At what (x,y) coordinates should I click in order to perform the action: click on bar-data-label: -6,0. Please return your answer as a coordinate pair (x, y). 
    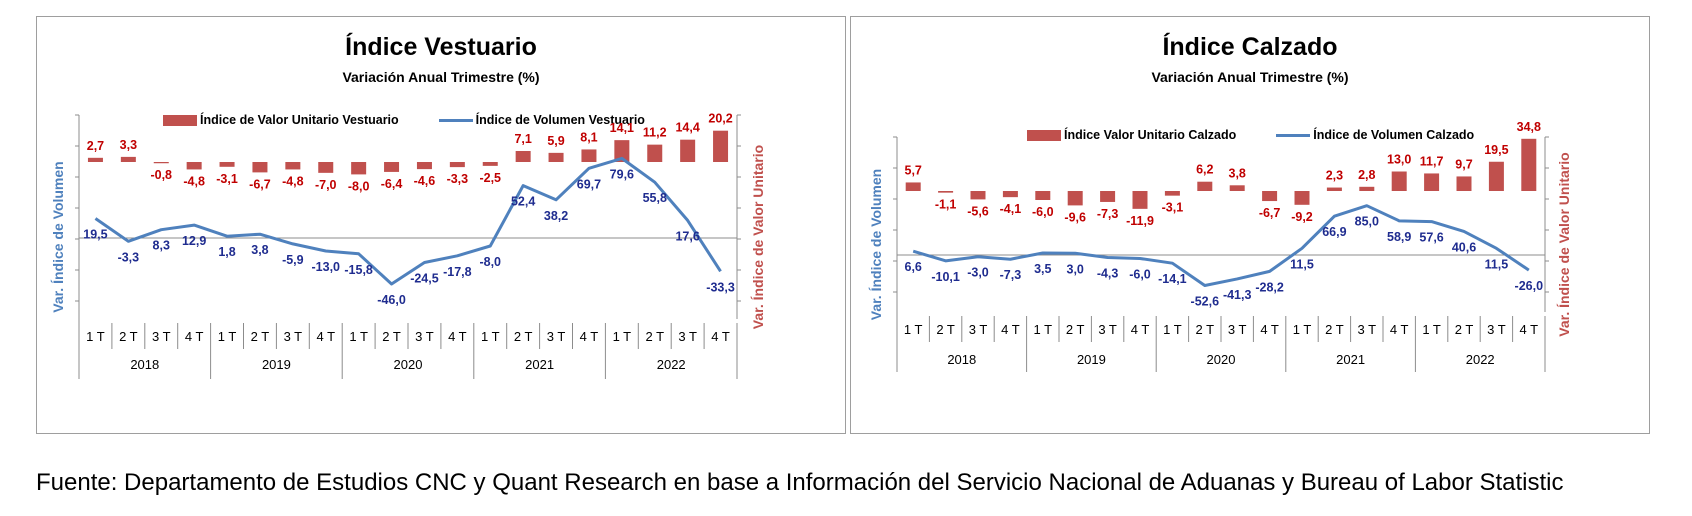
    Looking at the image, I should click on (1043, 212).